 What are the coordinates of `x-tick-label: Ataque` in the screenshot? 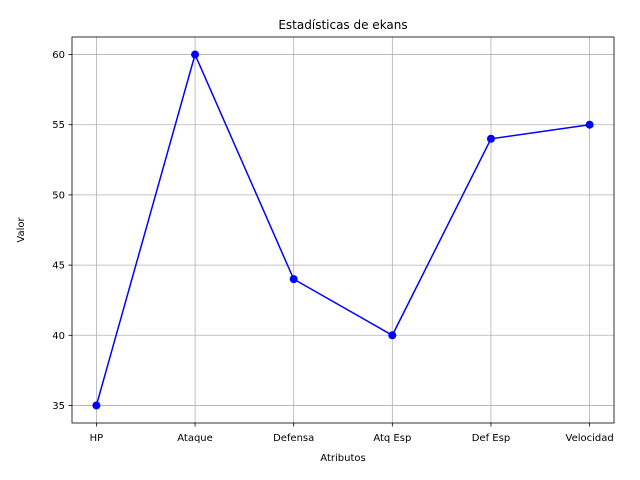 It's located at (195, 438).